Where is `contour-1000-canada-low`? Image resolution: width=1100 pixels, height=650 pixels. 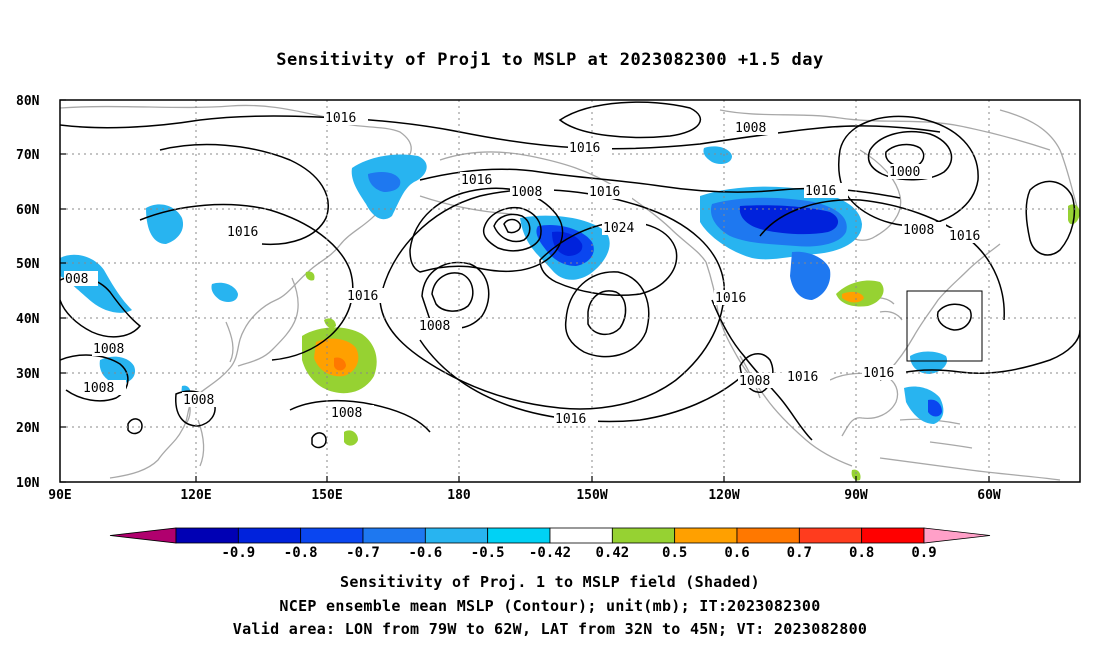
contour-1000-canada-low is located at coordinates (905, 156).